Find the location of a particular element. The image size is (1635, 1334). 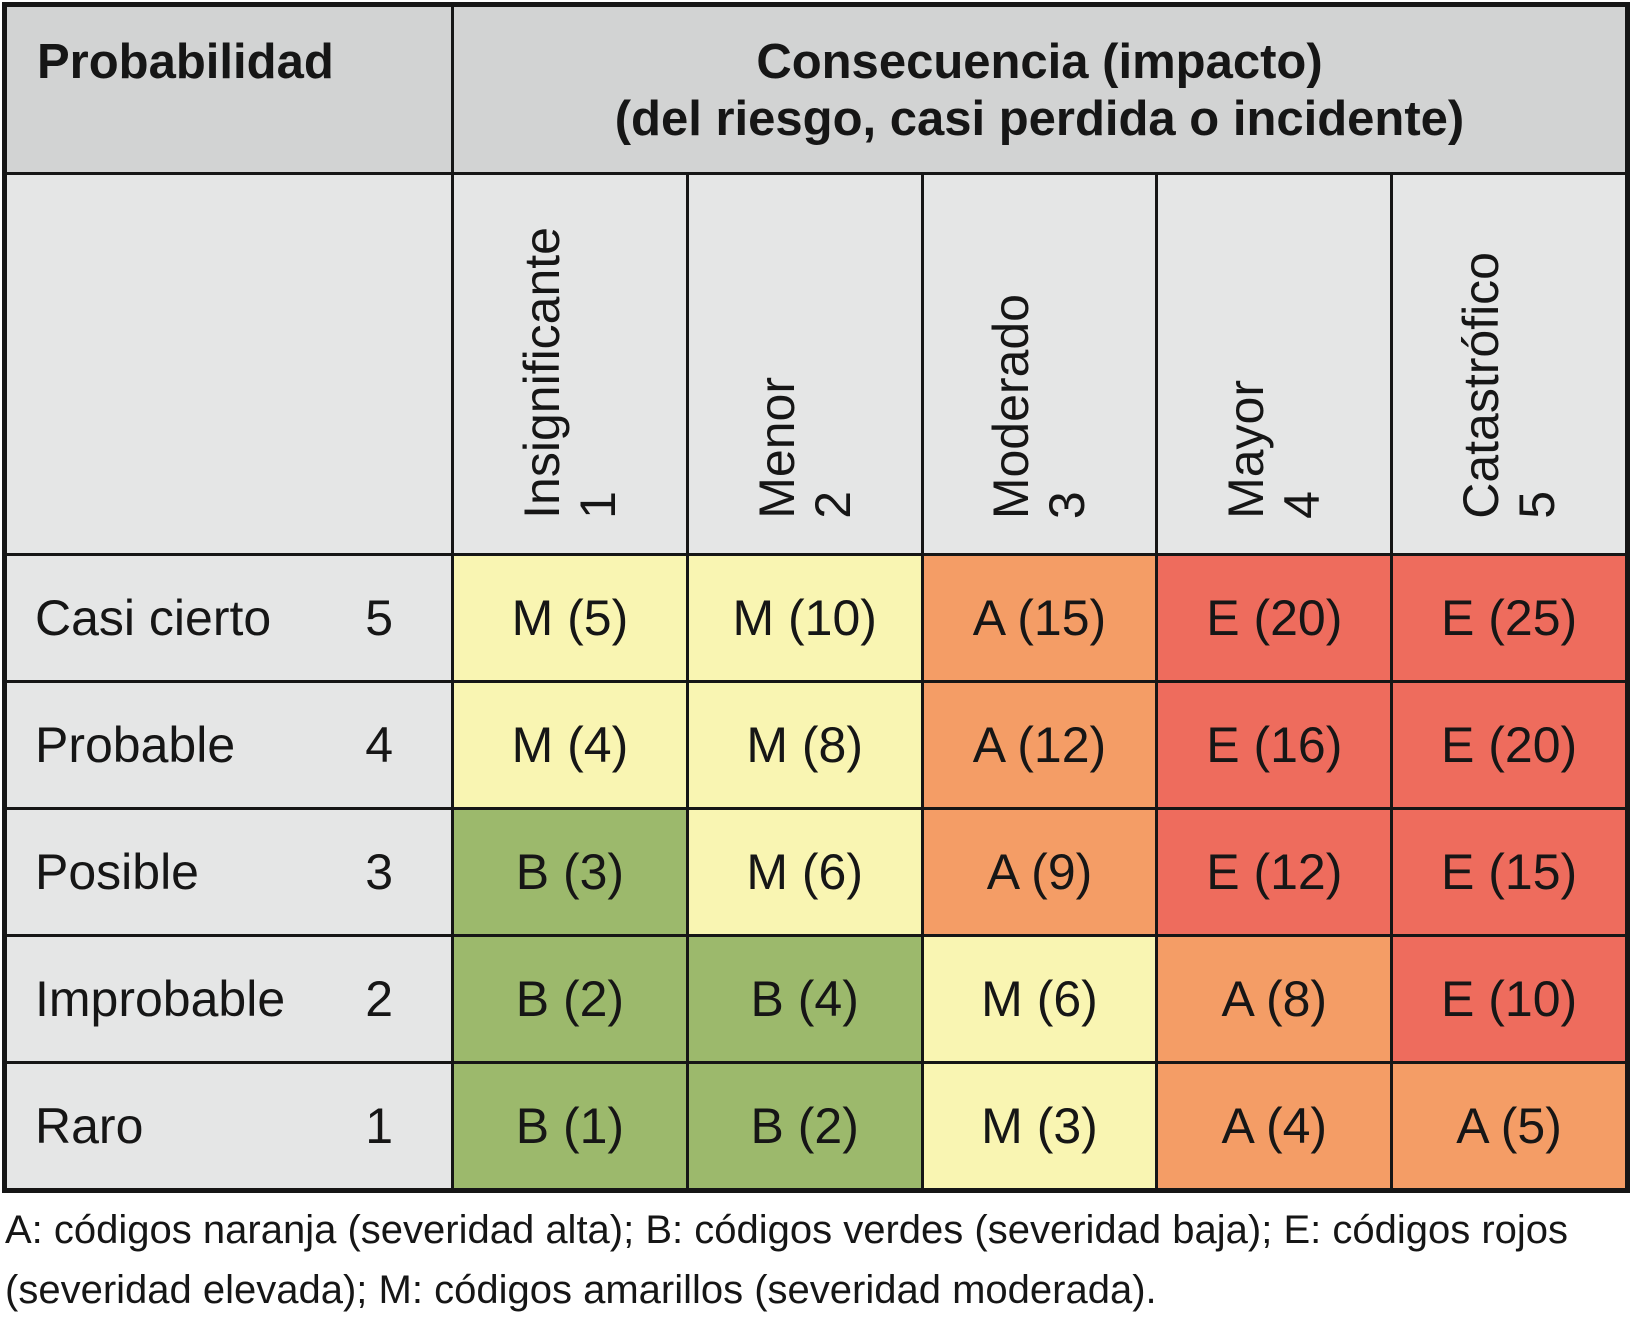

matrix-cell: M (3) is located at coordinates (1039, 1126).